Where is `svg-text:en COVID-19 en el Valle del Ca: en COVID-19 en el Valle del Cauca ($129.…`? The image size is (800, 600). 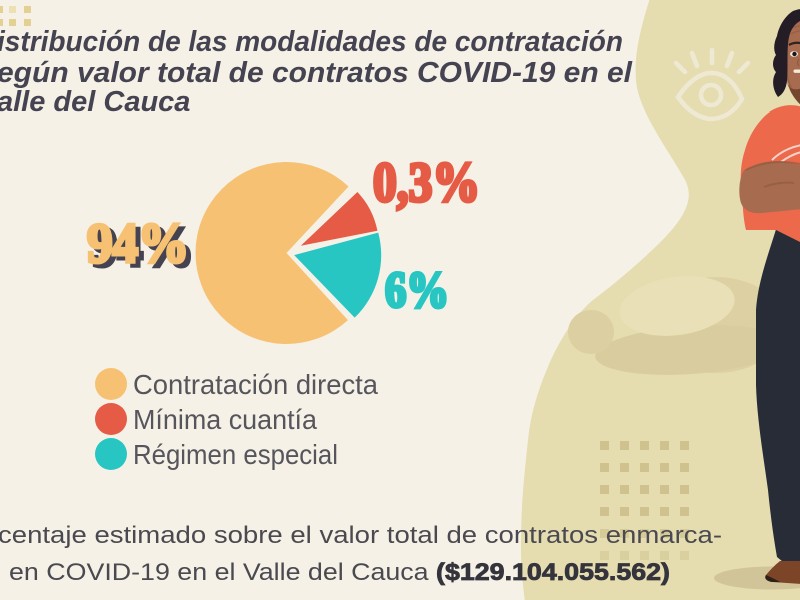 svg-text:en COVID-19 en el Valle del Ca: en COVID-19 en el Valle del Cauca ($129.… is located at coordinates (339, 572).